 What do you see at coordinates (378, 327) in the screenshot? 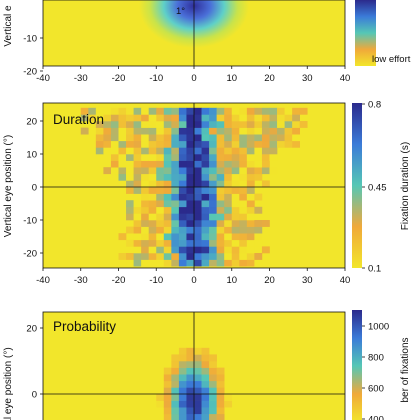
I see `probability-colorbar-tick-label: 1000` at bounding box center [378, 327].